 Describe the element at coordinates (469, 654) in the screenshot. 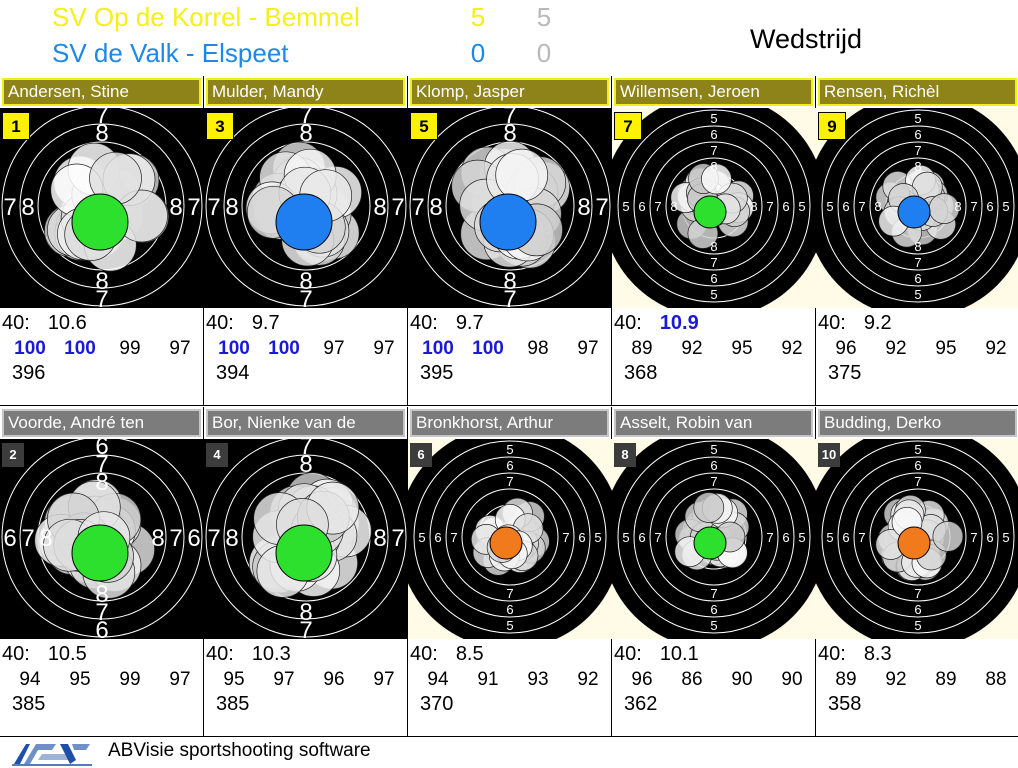

I see `last-shot-value: 8.5` at that location.